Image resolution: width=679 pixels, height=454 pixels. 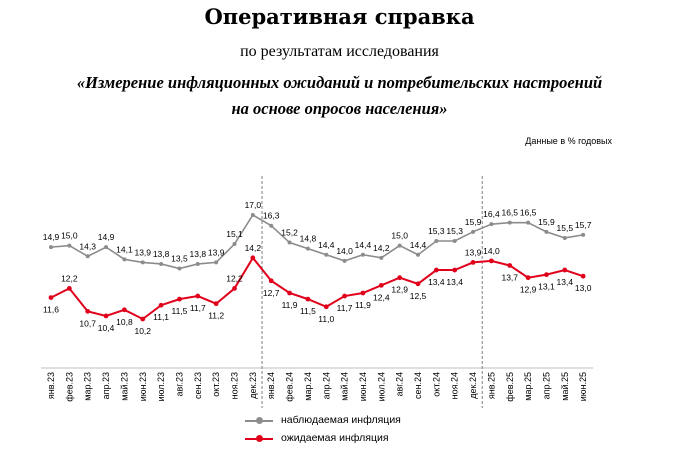 What do you see at coordinates (88, 386) in the screenshot?
I see `x-tick-label: мар.23` at bounding box center [88, 386].